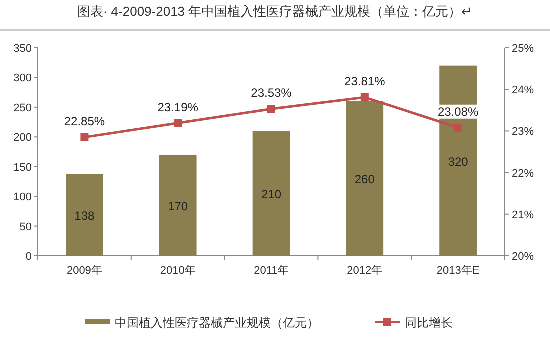  Describe the element at coordinates (523, 215) in the screenshot. I see `y2-tick-label: 21%` at that location.